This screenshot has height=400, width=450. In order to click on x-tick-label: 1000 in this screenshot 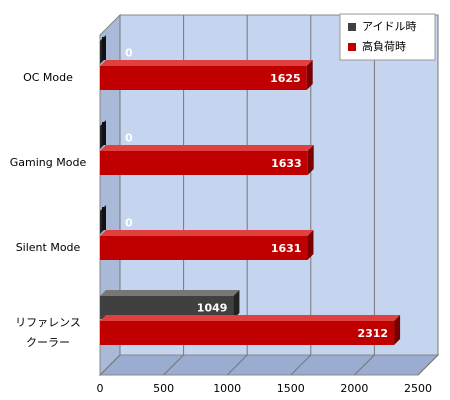, I will do `click(227, 388)`.